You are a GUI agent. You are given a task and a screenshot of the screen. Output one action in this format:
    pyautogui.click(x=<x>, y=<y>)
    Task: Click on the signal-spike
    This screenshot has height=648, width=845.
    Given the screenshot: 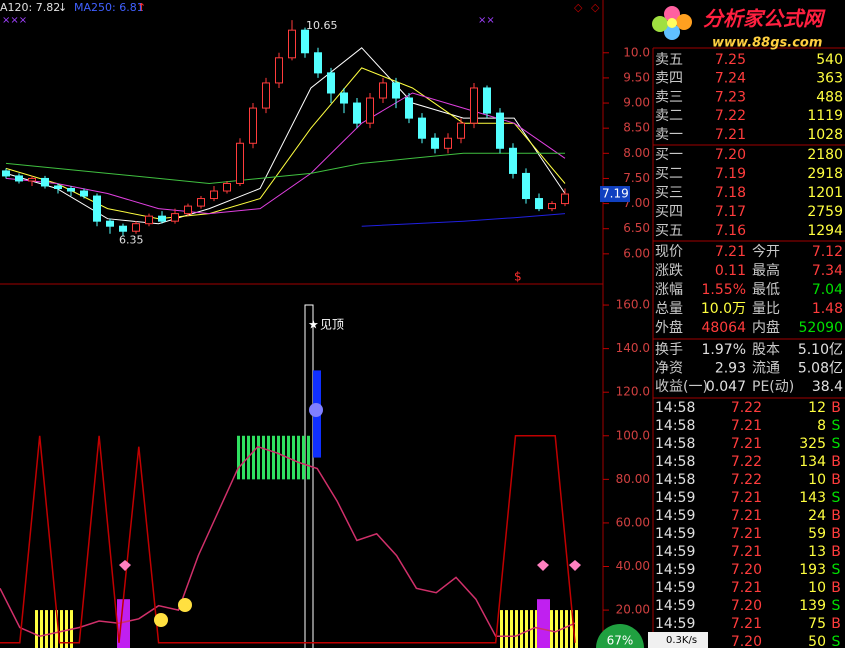 What is the action you would take?
    pyautogui.click(x=309, y=476)
    